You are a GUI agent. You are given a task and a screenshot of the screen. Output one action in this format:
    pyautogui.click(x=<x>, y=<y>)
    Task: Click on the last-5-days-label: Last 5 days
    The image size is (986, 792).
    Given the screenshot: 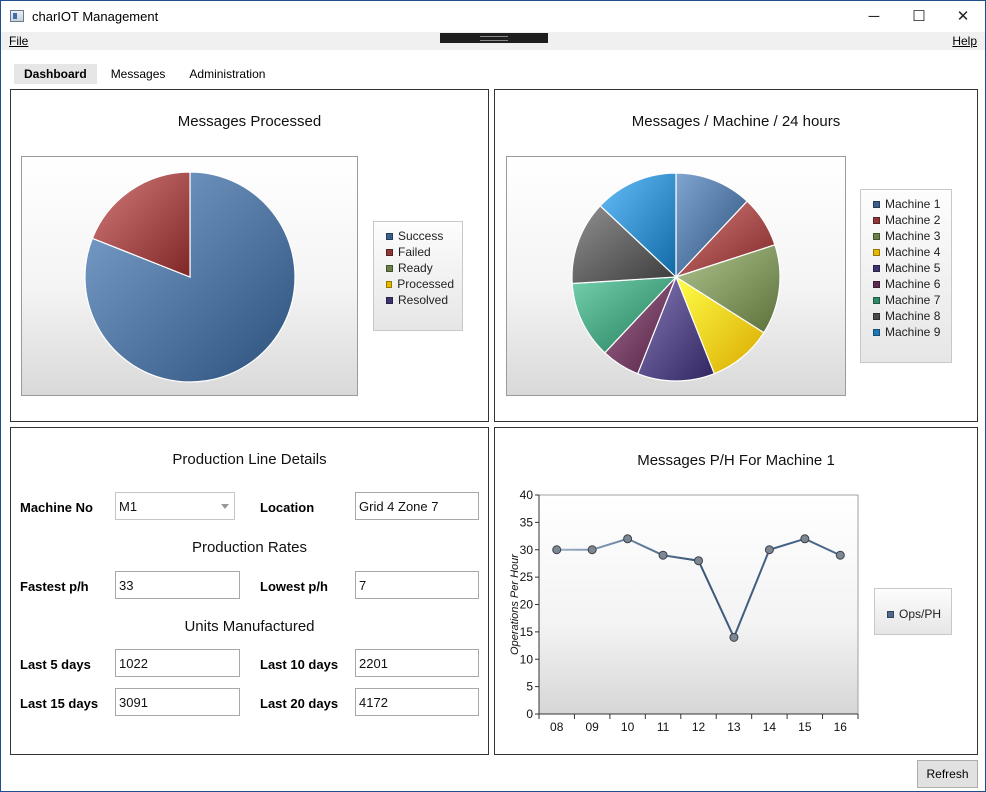 What is the action you would take?
    pyautogui.click(x=55, y=664)
    